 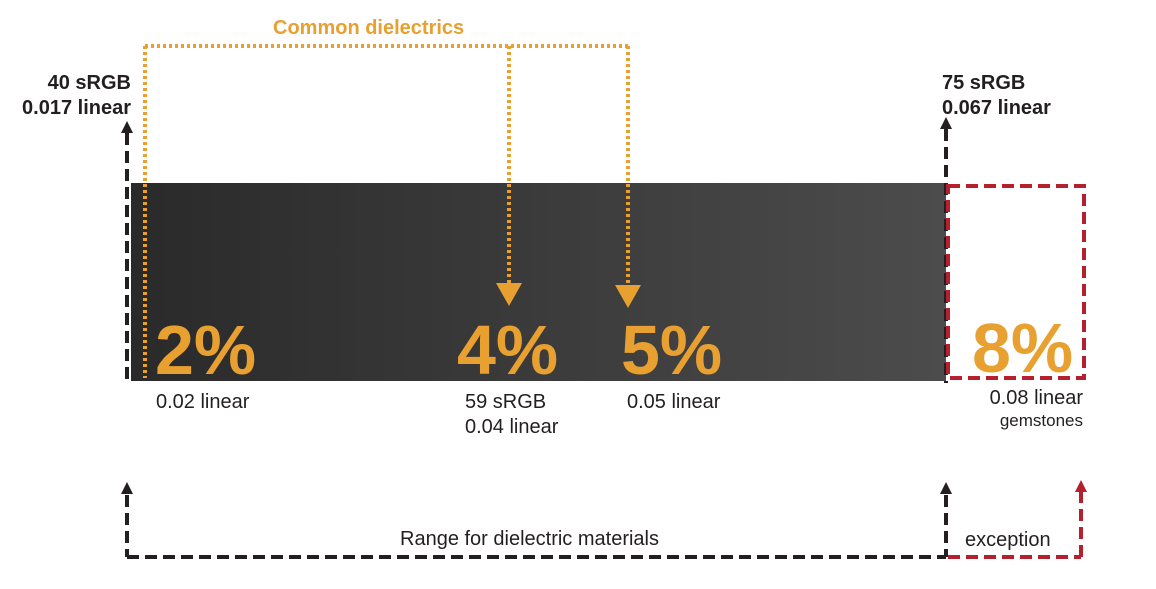 What do you see at coordinates (1036, 398) in the screenshot?
I see `linear-8-label: 0.08 linear` at bounding box center [1036, 398].